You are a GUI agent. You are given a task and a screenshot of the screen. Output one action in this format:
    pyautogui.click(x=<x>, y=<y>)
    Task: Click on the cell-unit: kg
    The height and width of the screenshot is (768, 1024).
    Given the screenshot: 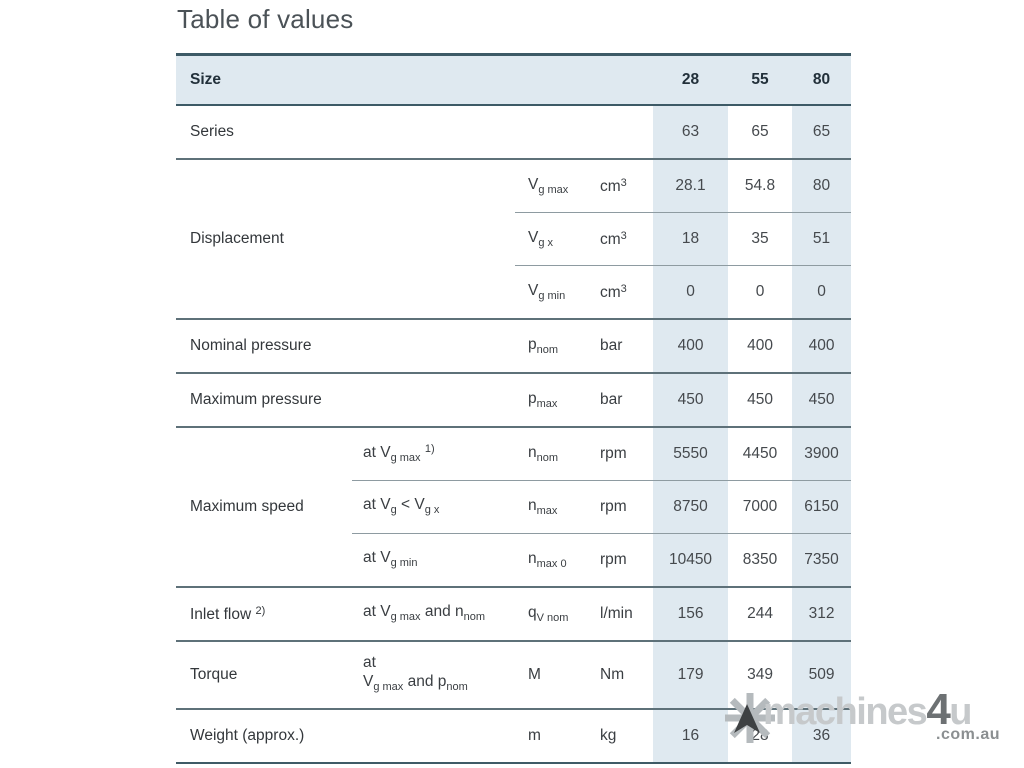 What is the action you would take?
    pyautogui.click(x=623, y=736)
    